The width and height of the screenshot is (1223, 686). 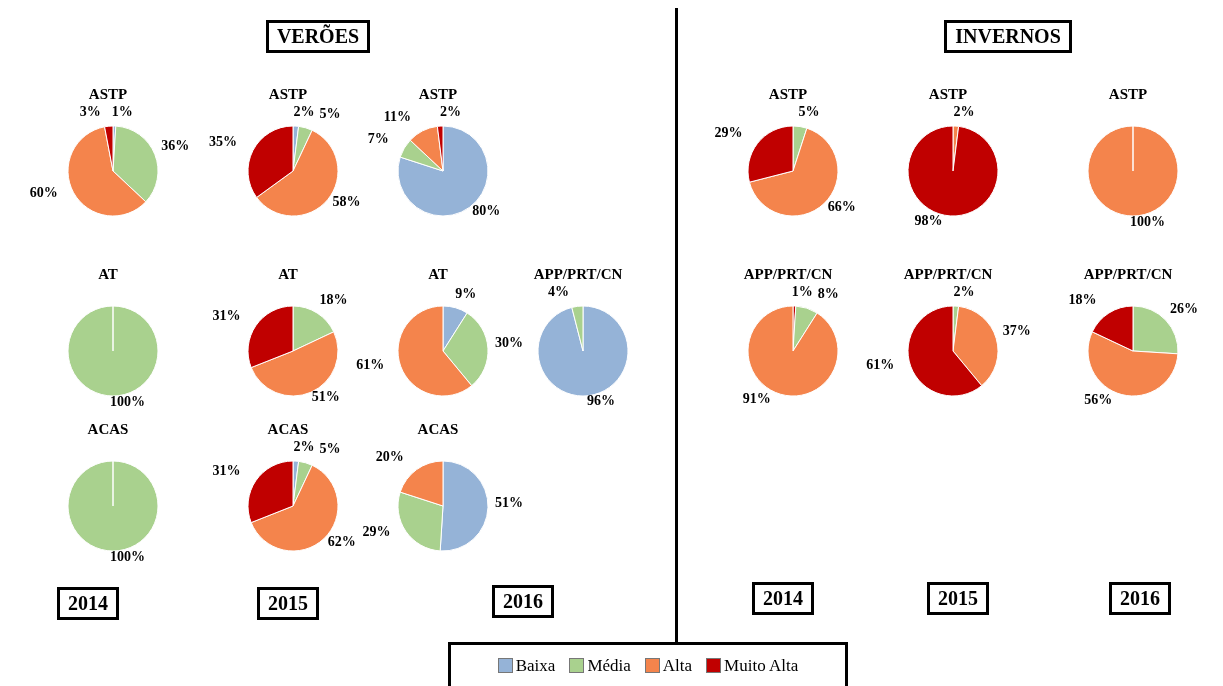 I want to click on data-label: 62%, so click(x=341, y=541).